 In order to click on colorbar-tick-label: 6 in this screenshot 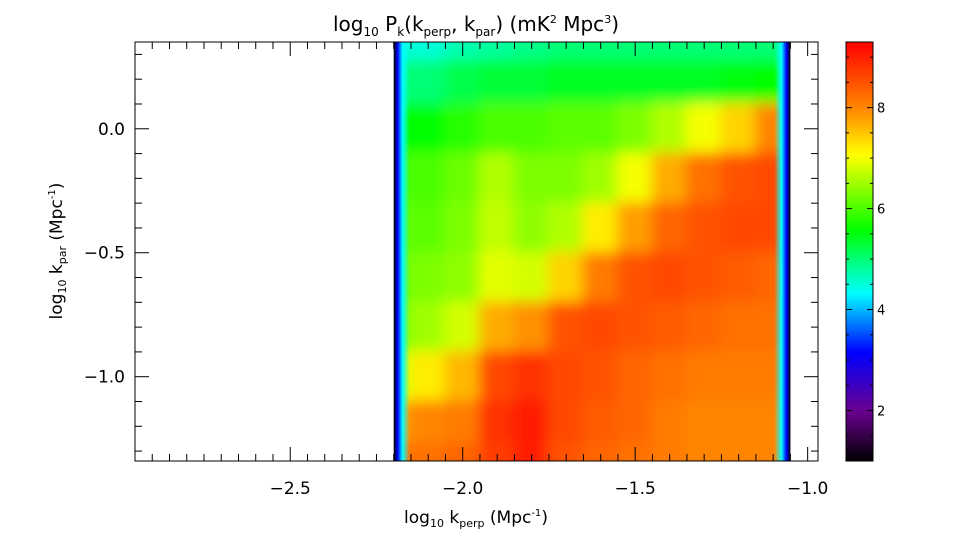, I will do `click(881, 210)`.